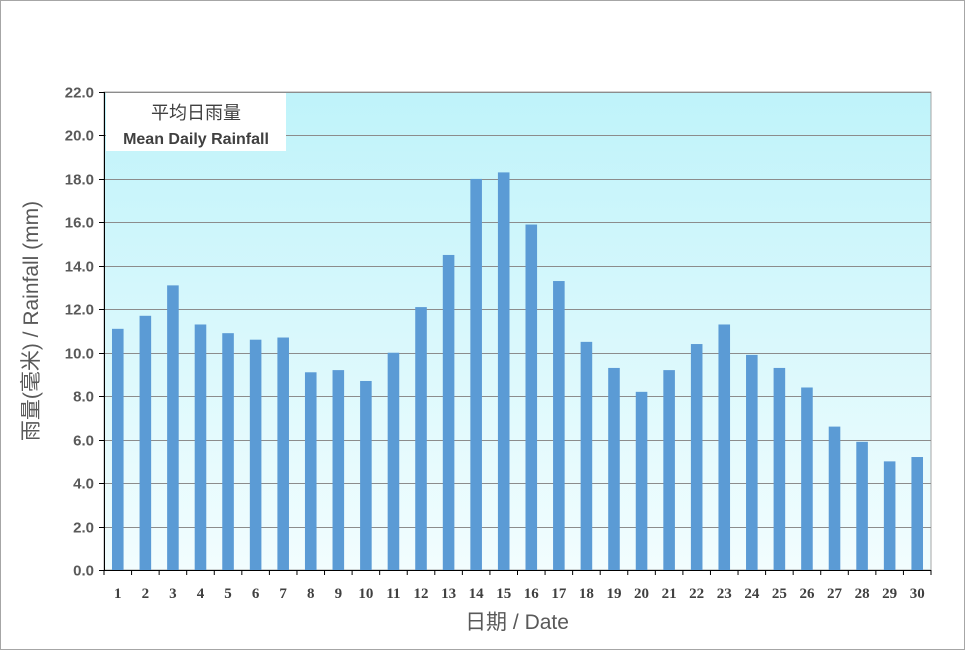 Image resolution: width=965 pixels, height=650 pixels. What do you see at coordinates (517, 622) in the screenshot?
I see `x-axis-title: 日期 / Date` at bounding box center [517, 622].